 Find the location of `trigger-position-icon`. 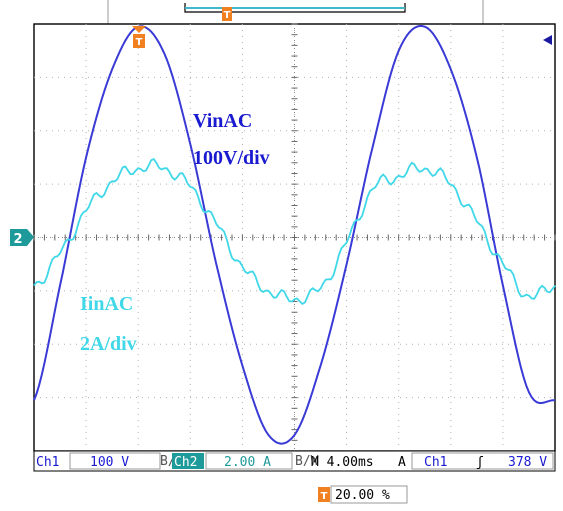

trigger-position-icon is located at coordinates (227, 14).